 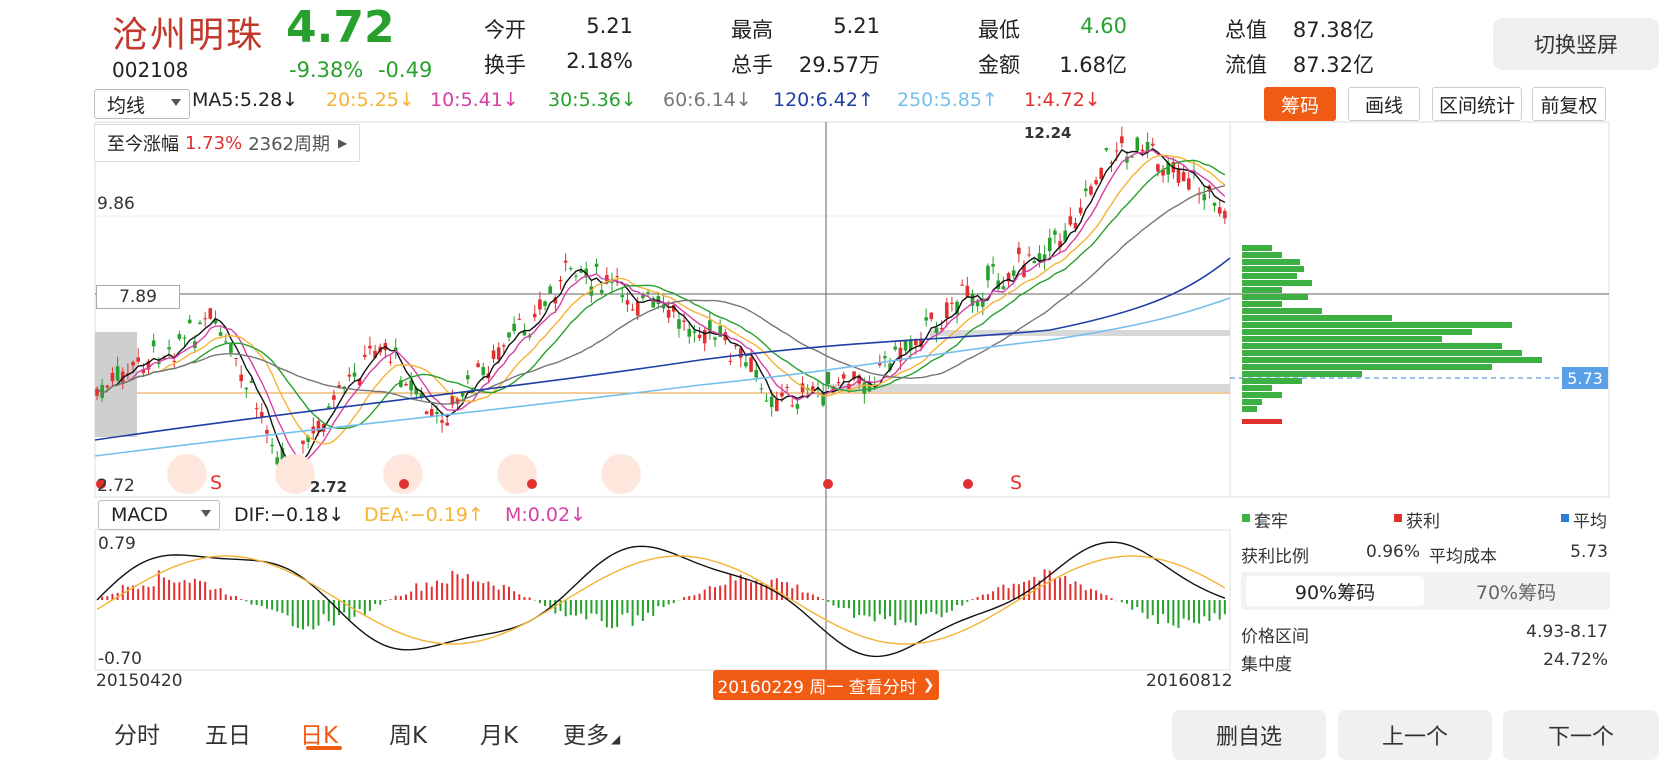 What do you see at coordinates (1246, 30) in the screenshot?
I see `quote-mktcap-label: 总值` at bounding box center [1246, 30].